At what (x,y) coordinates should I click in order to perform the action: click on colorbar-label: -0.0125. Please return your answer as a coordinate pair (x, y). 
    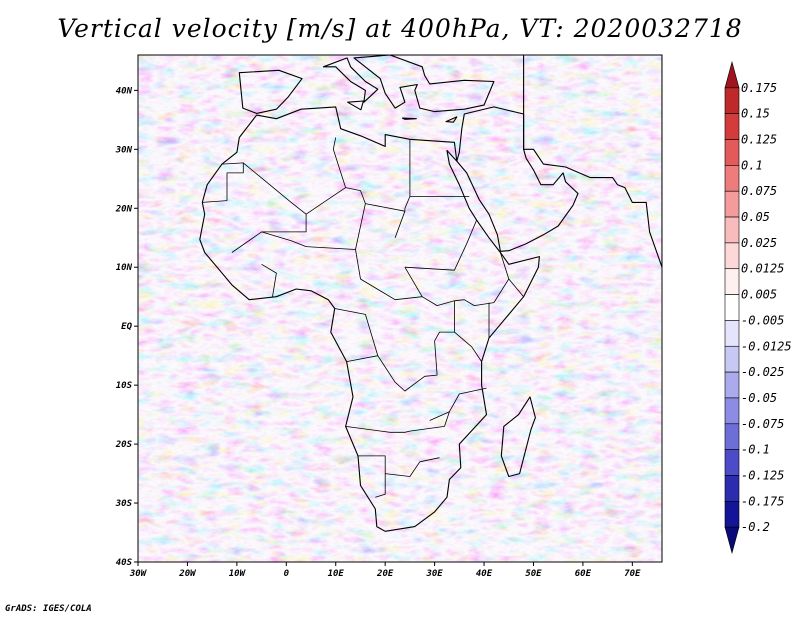
    Looking at the image, I should click on (766, 346).